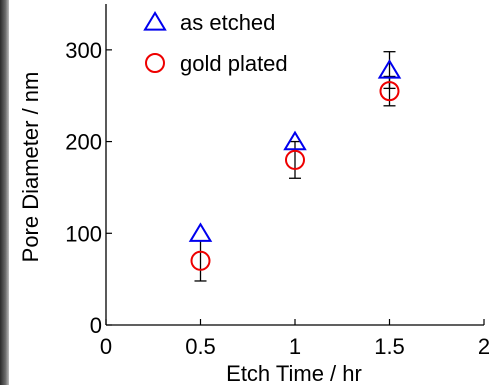  What do you see at coordinates (294, 373) in the screenshot?
I see `x-axis-label: Etch Time / hr` at bounding box center [294, 373].